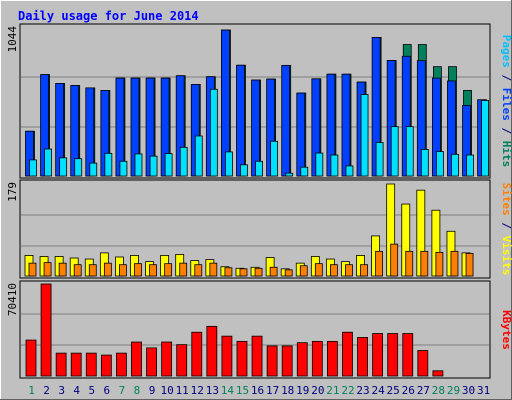 The image size is (512, 400). Describe the element at coordinates (182, 390) in the screenshot. I see `day-label-11: 11` at that location.